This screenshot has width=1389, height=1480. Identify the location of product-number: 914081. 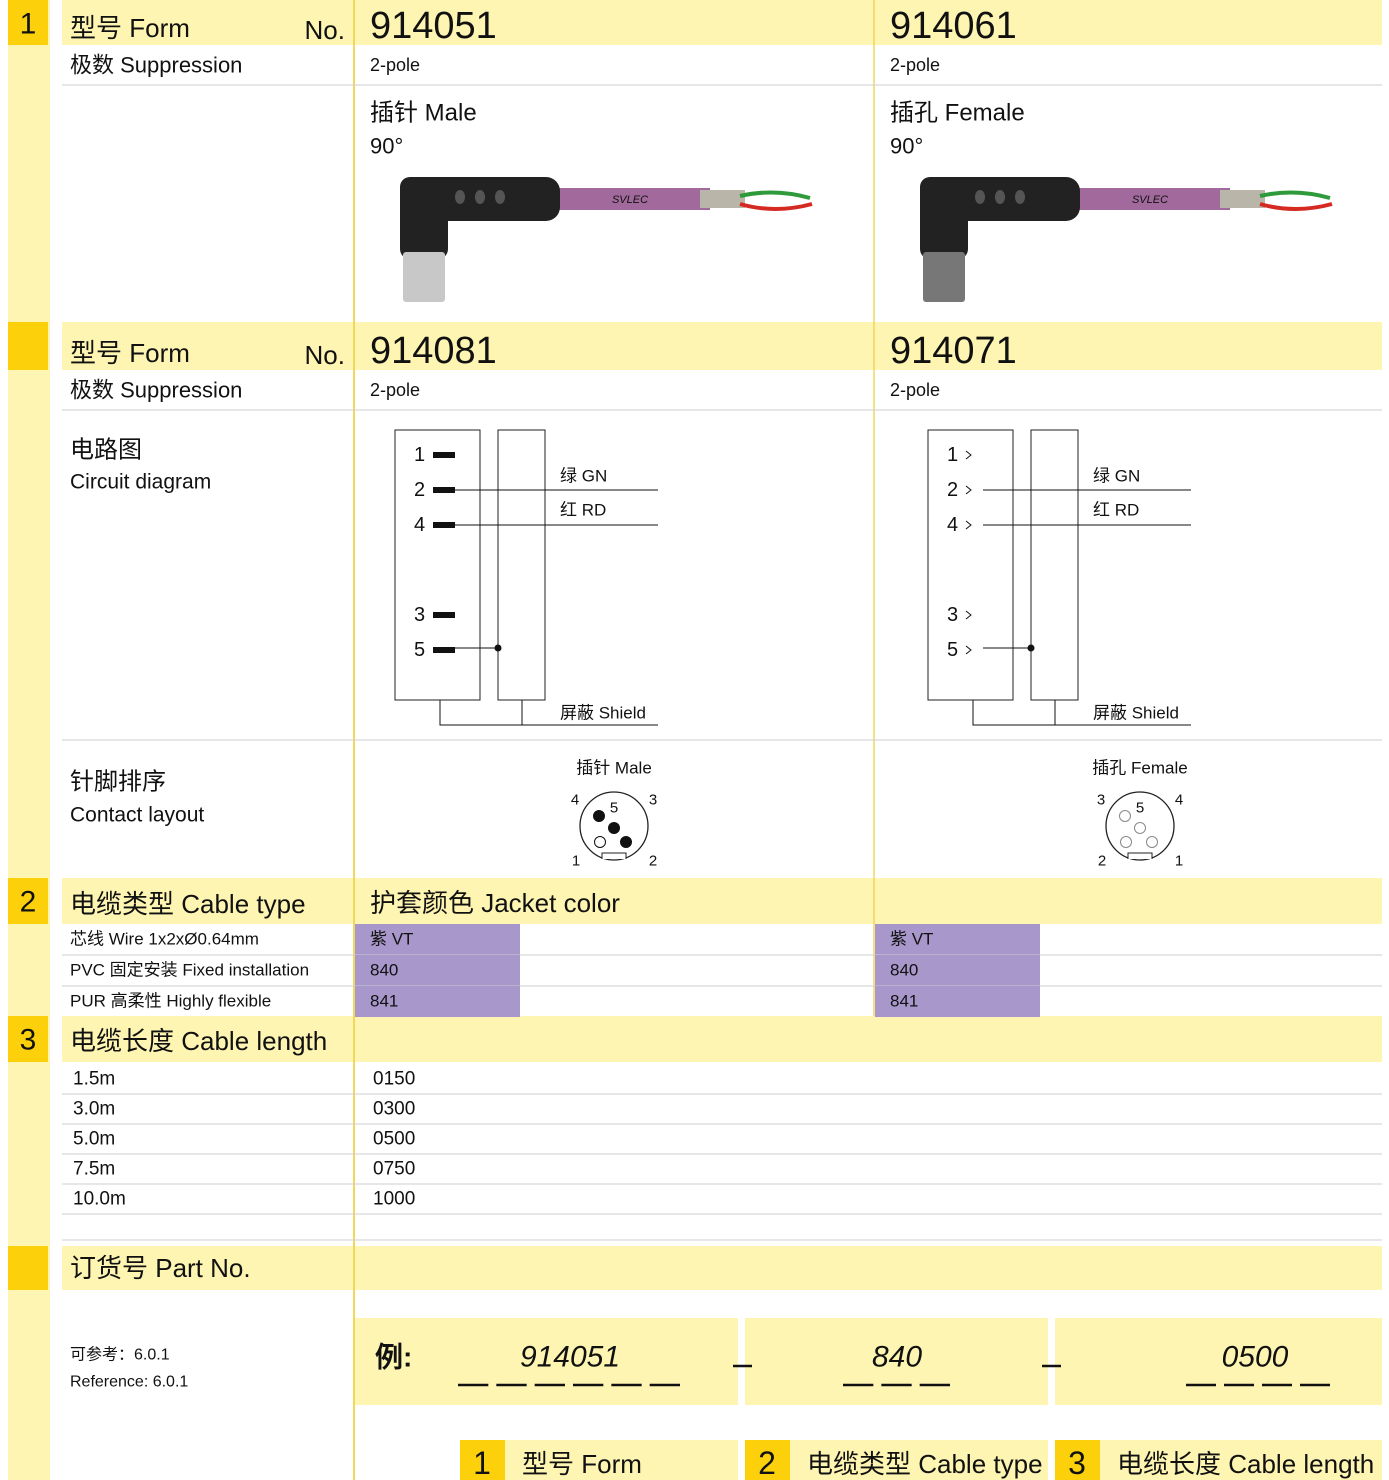
(433, 351).